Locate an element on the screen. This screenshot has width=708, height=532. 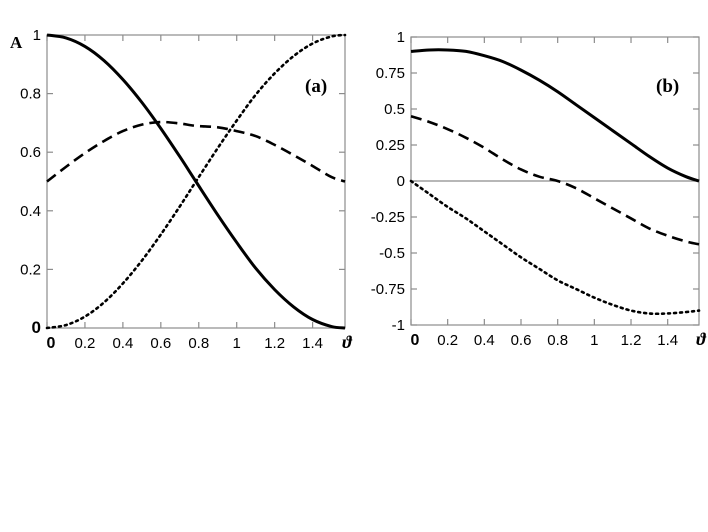
y-tick-label: 0.25 is located at coordinates (390, 145).